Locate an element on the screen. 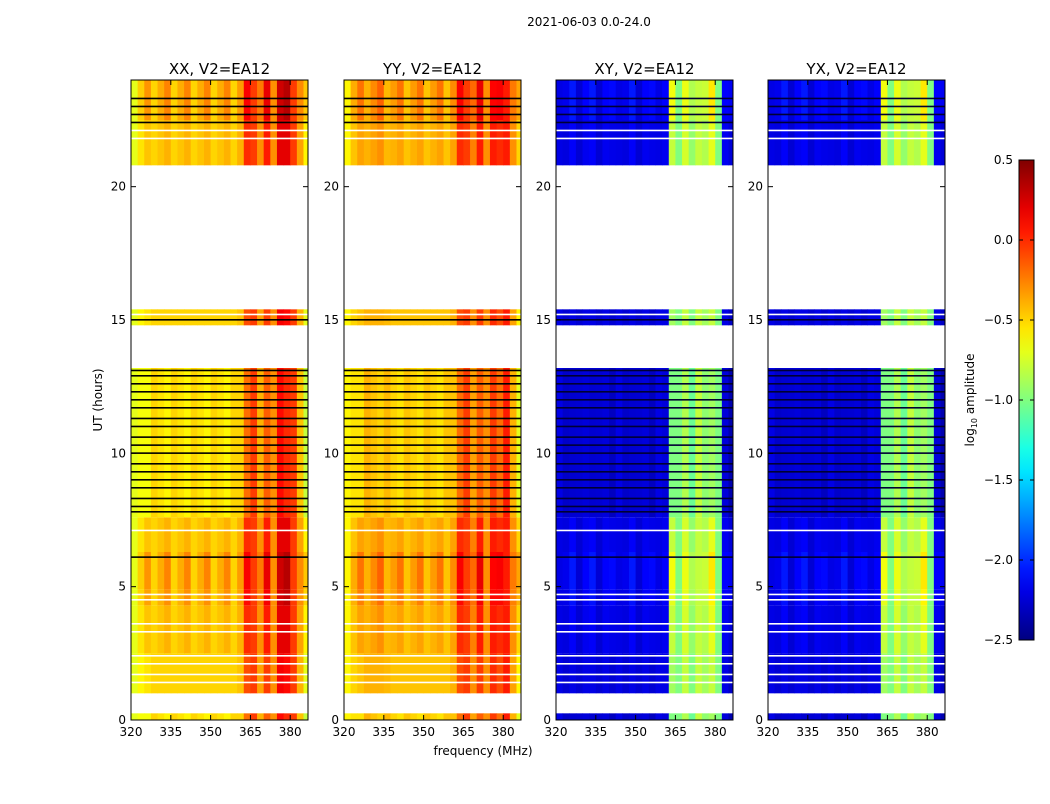  x-tick-label: 380 is located at coordinates (927, 732).